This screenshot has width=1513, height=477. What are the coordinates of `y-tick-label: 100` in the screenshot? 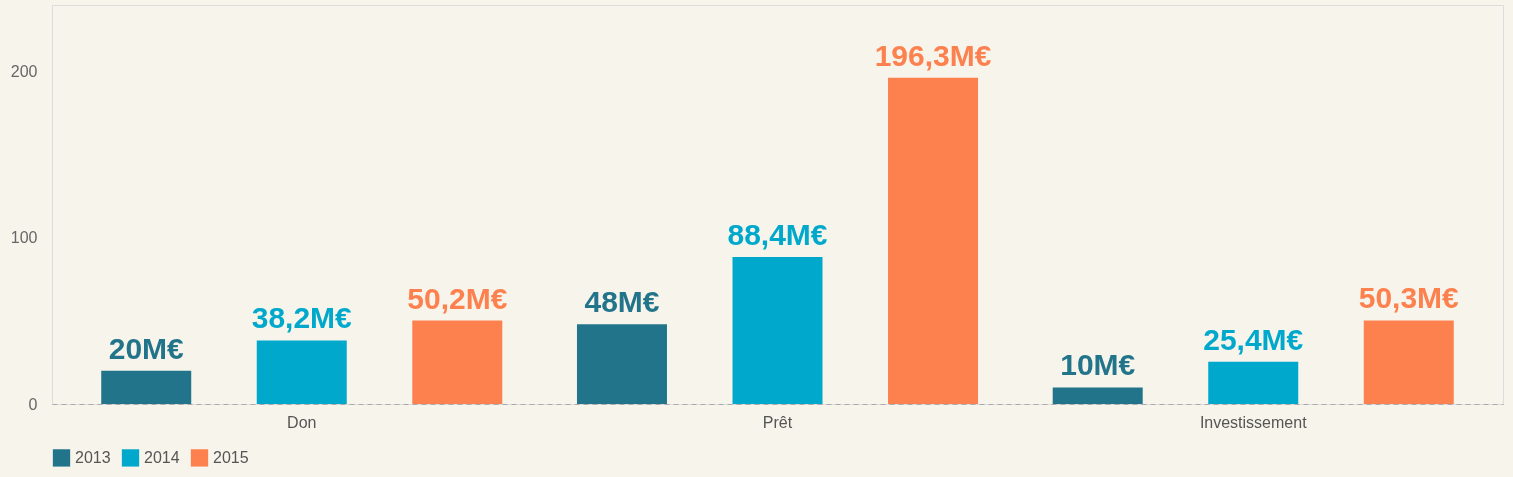 It's located at (24, 238).